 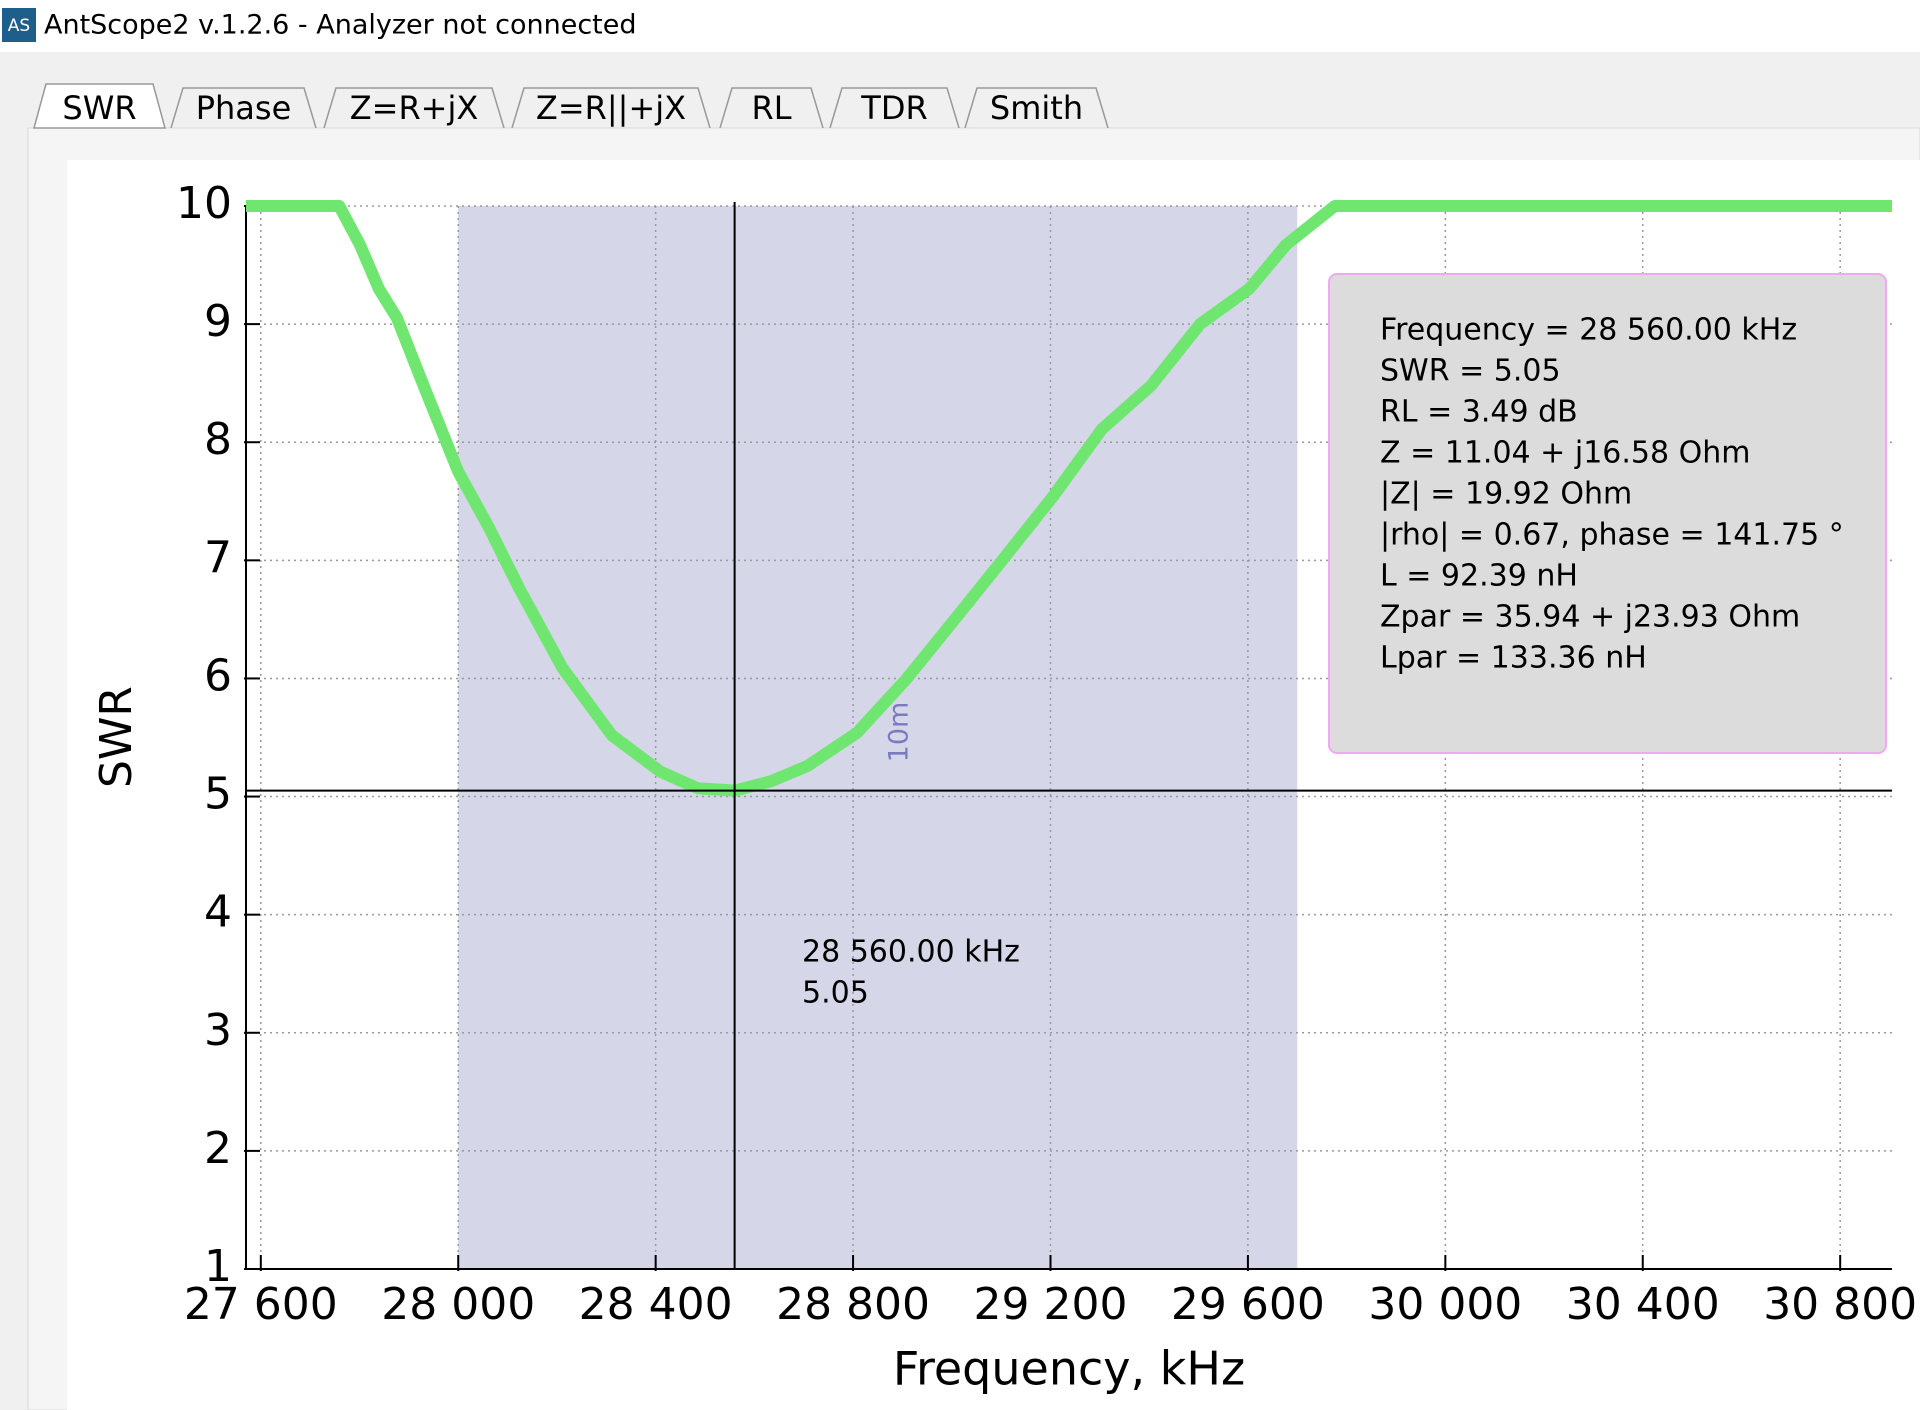 What do you see at coordinates (656, 1304) in the screenshot?
I see `x-tick-label: 28 400` at bounding box center [656, 1304].